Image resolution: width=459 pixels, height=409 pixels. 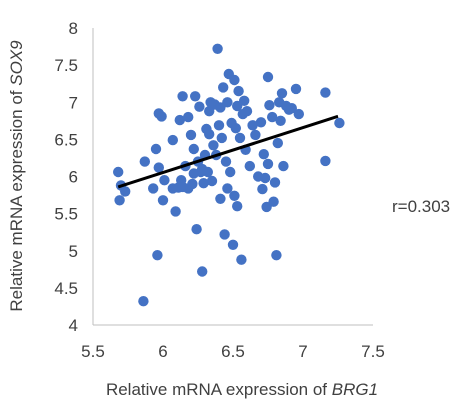 What do you see at coordinates (73, 28) in the screenshot?
I see `y-tick-label-9: 8` at bounding box center [73, 28].